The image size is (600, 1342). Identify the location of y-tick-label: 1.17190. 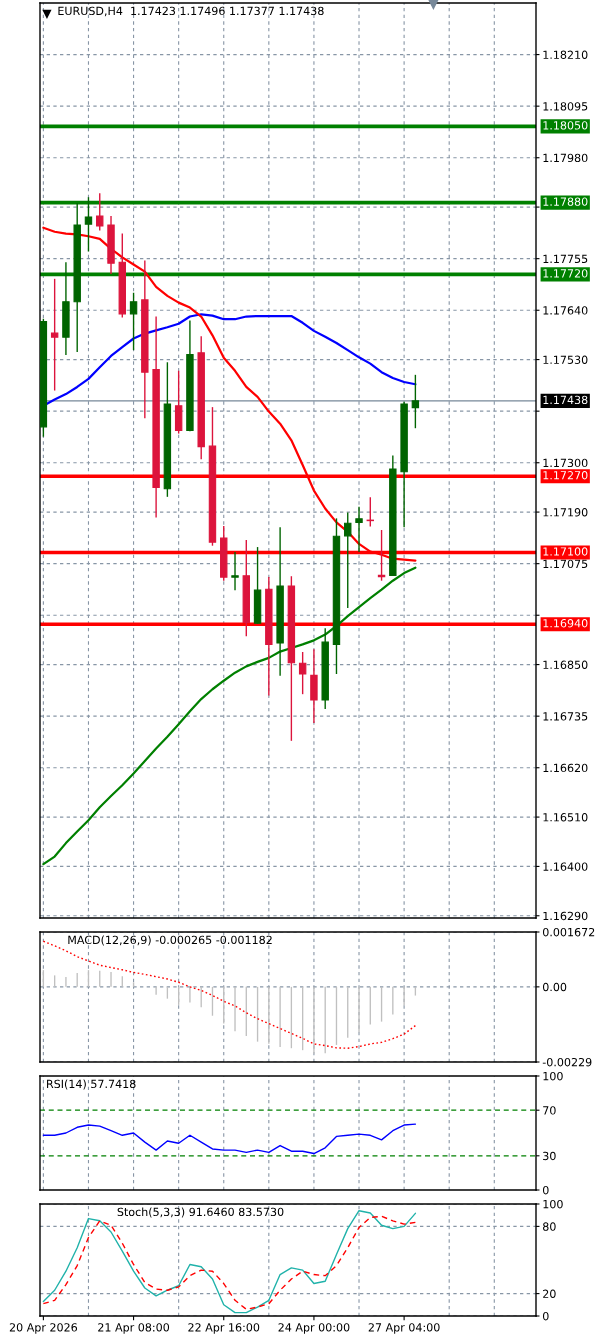
(565, 512).